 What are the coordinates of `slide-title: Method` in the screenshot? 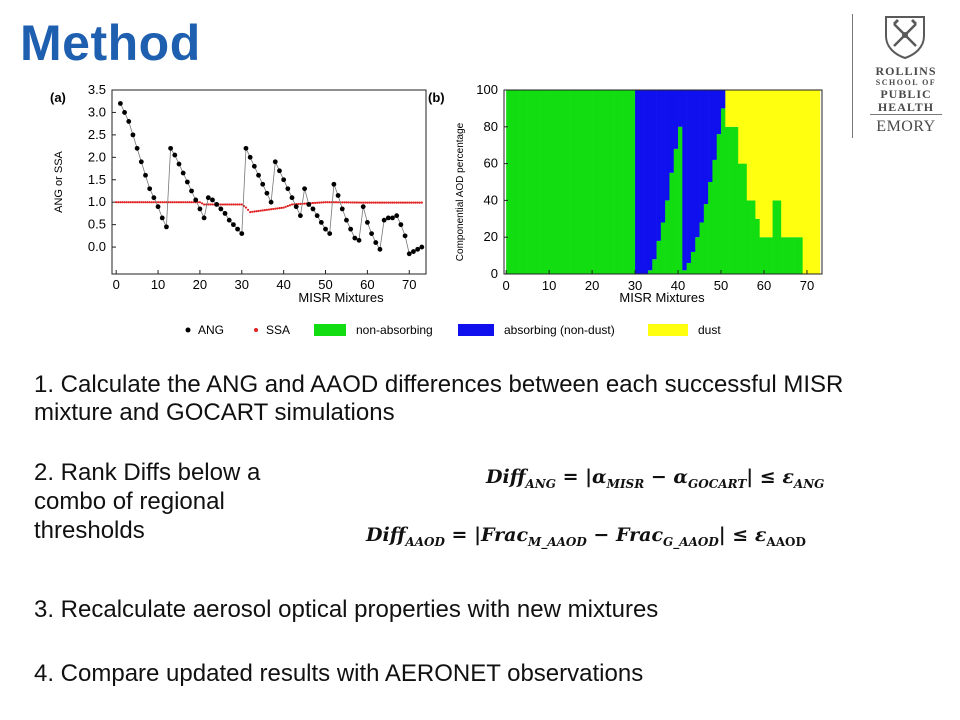 It's located at (110, 43).